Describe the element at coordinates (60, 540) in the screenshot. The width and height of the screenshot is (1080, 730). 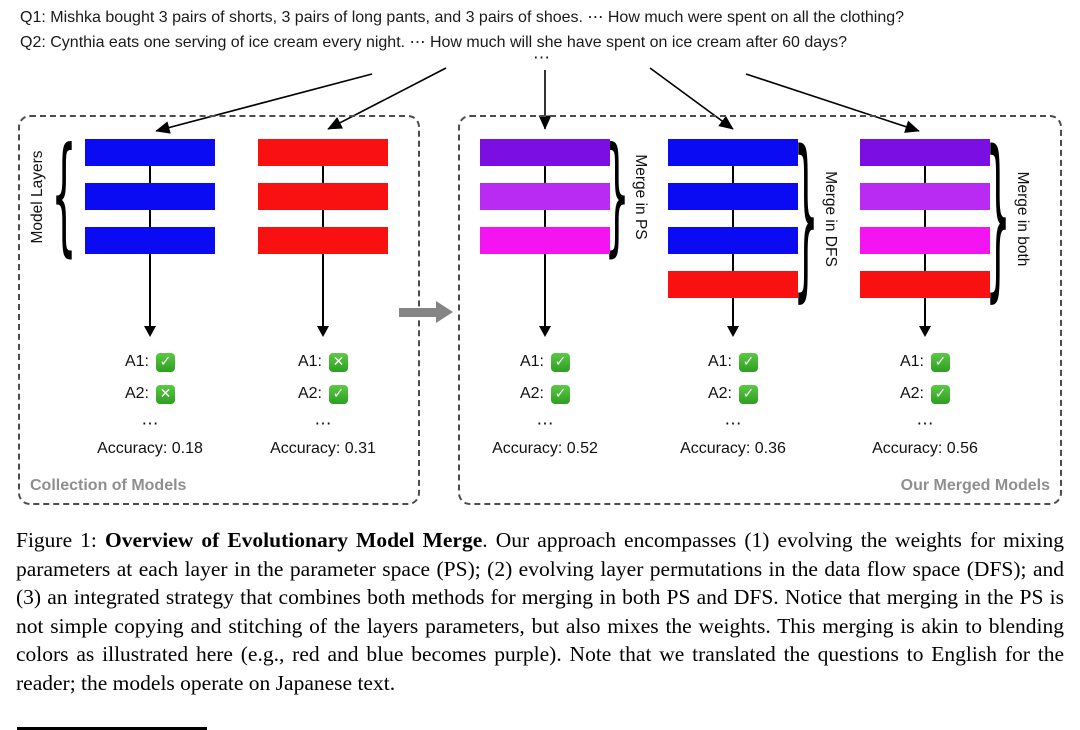
I see `caption-prefix: Figure 1:` at that location.